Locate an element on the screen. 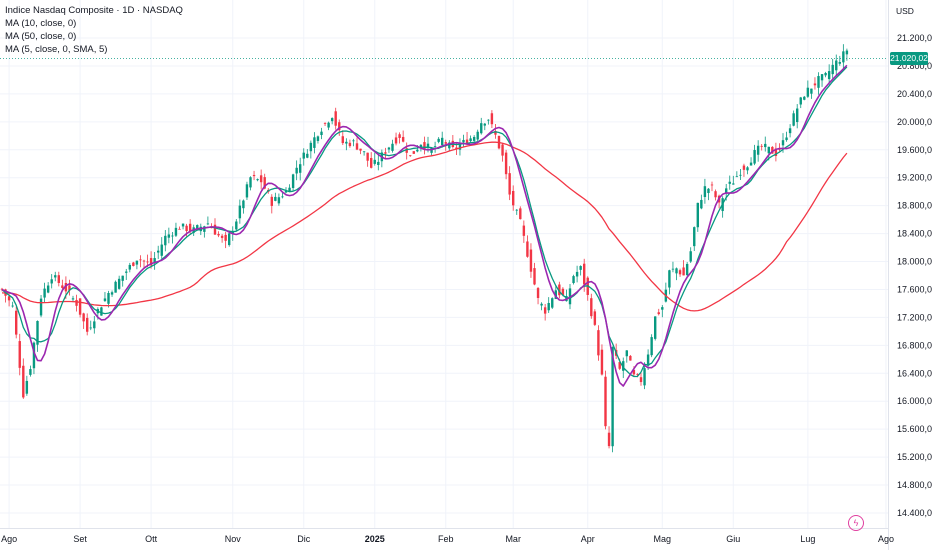 The image size is (932, 550). lightning-icon: ϟ is located at coordinates (856, 523).